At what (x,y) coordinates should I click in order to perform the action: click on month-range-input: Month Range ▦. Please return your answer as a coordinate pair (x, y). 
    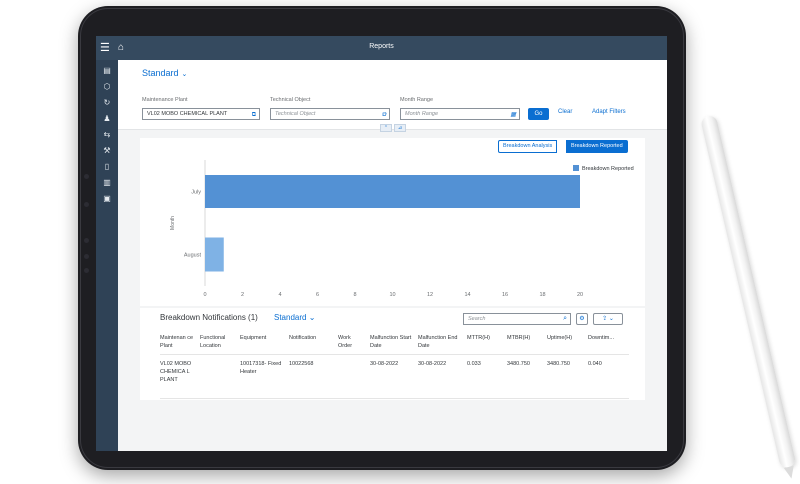
    Looking at the image, I should click on (460, 114).